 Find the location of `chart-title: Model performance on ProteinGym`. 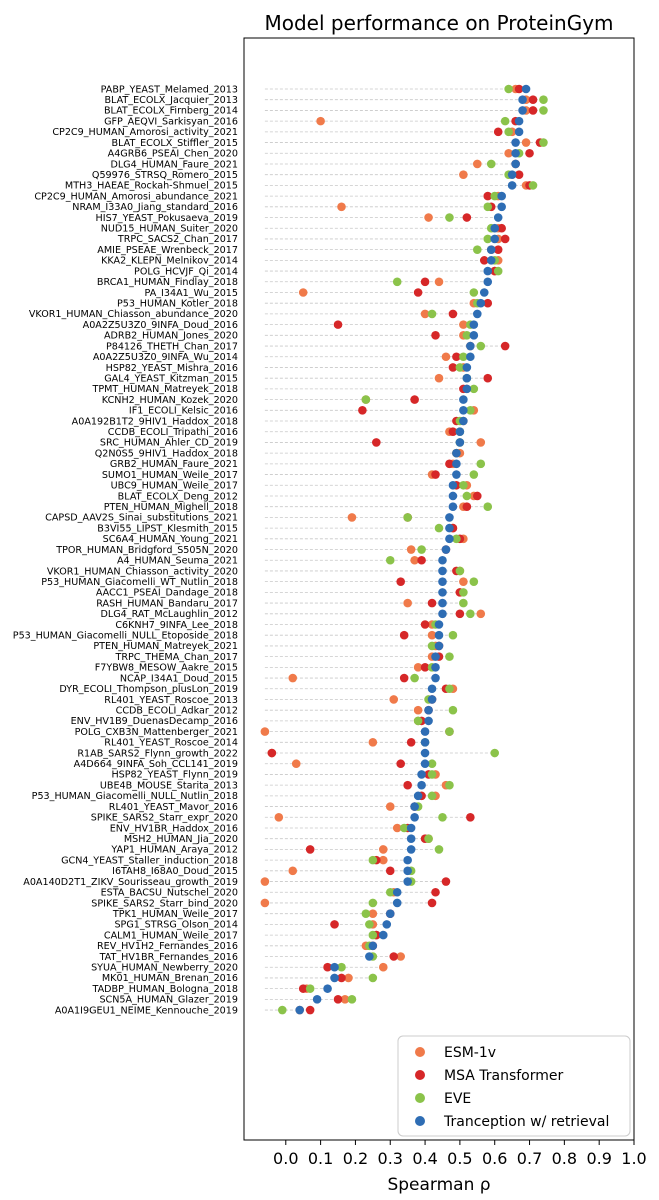

chart-title: Model performance on ProteinGym is located at coordinates (438, 23).